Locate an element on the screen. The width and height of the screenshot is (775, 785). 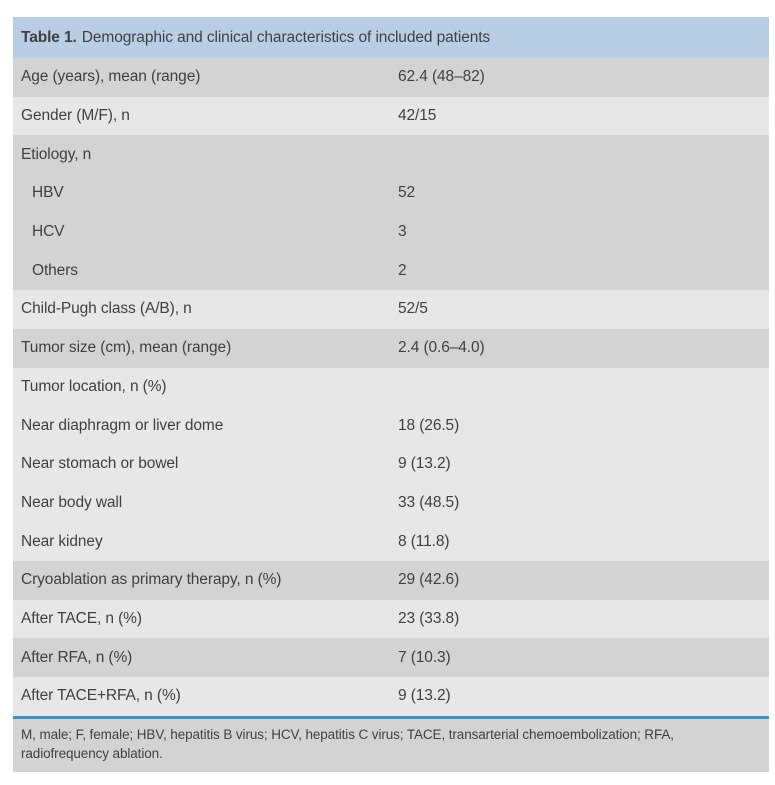
row-value: 8 (11.8) is located at coordinates (424, 541).